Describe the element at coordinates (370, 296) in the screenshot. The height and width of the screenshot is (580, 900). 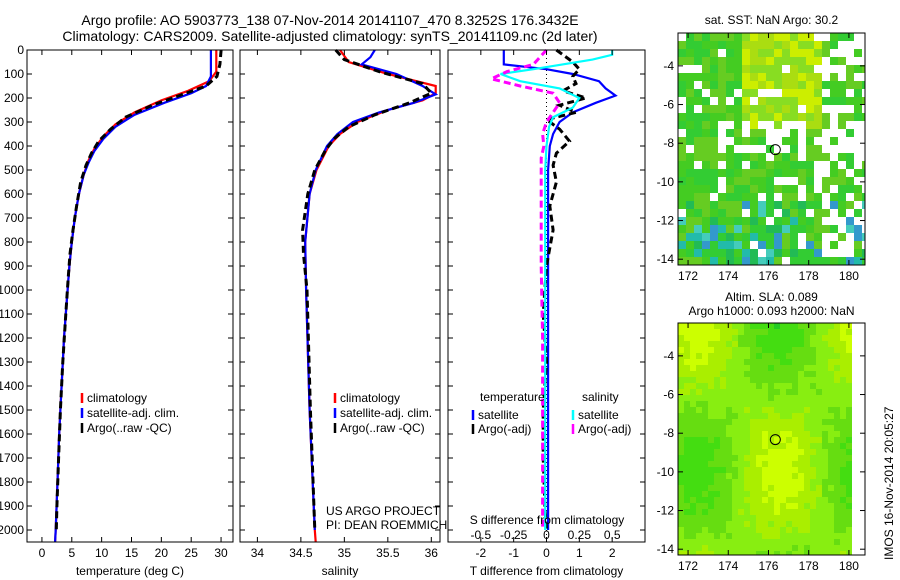
I see `series-line-climatology` at that location.